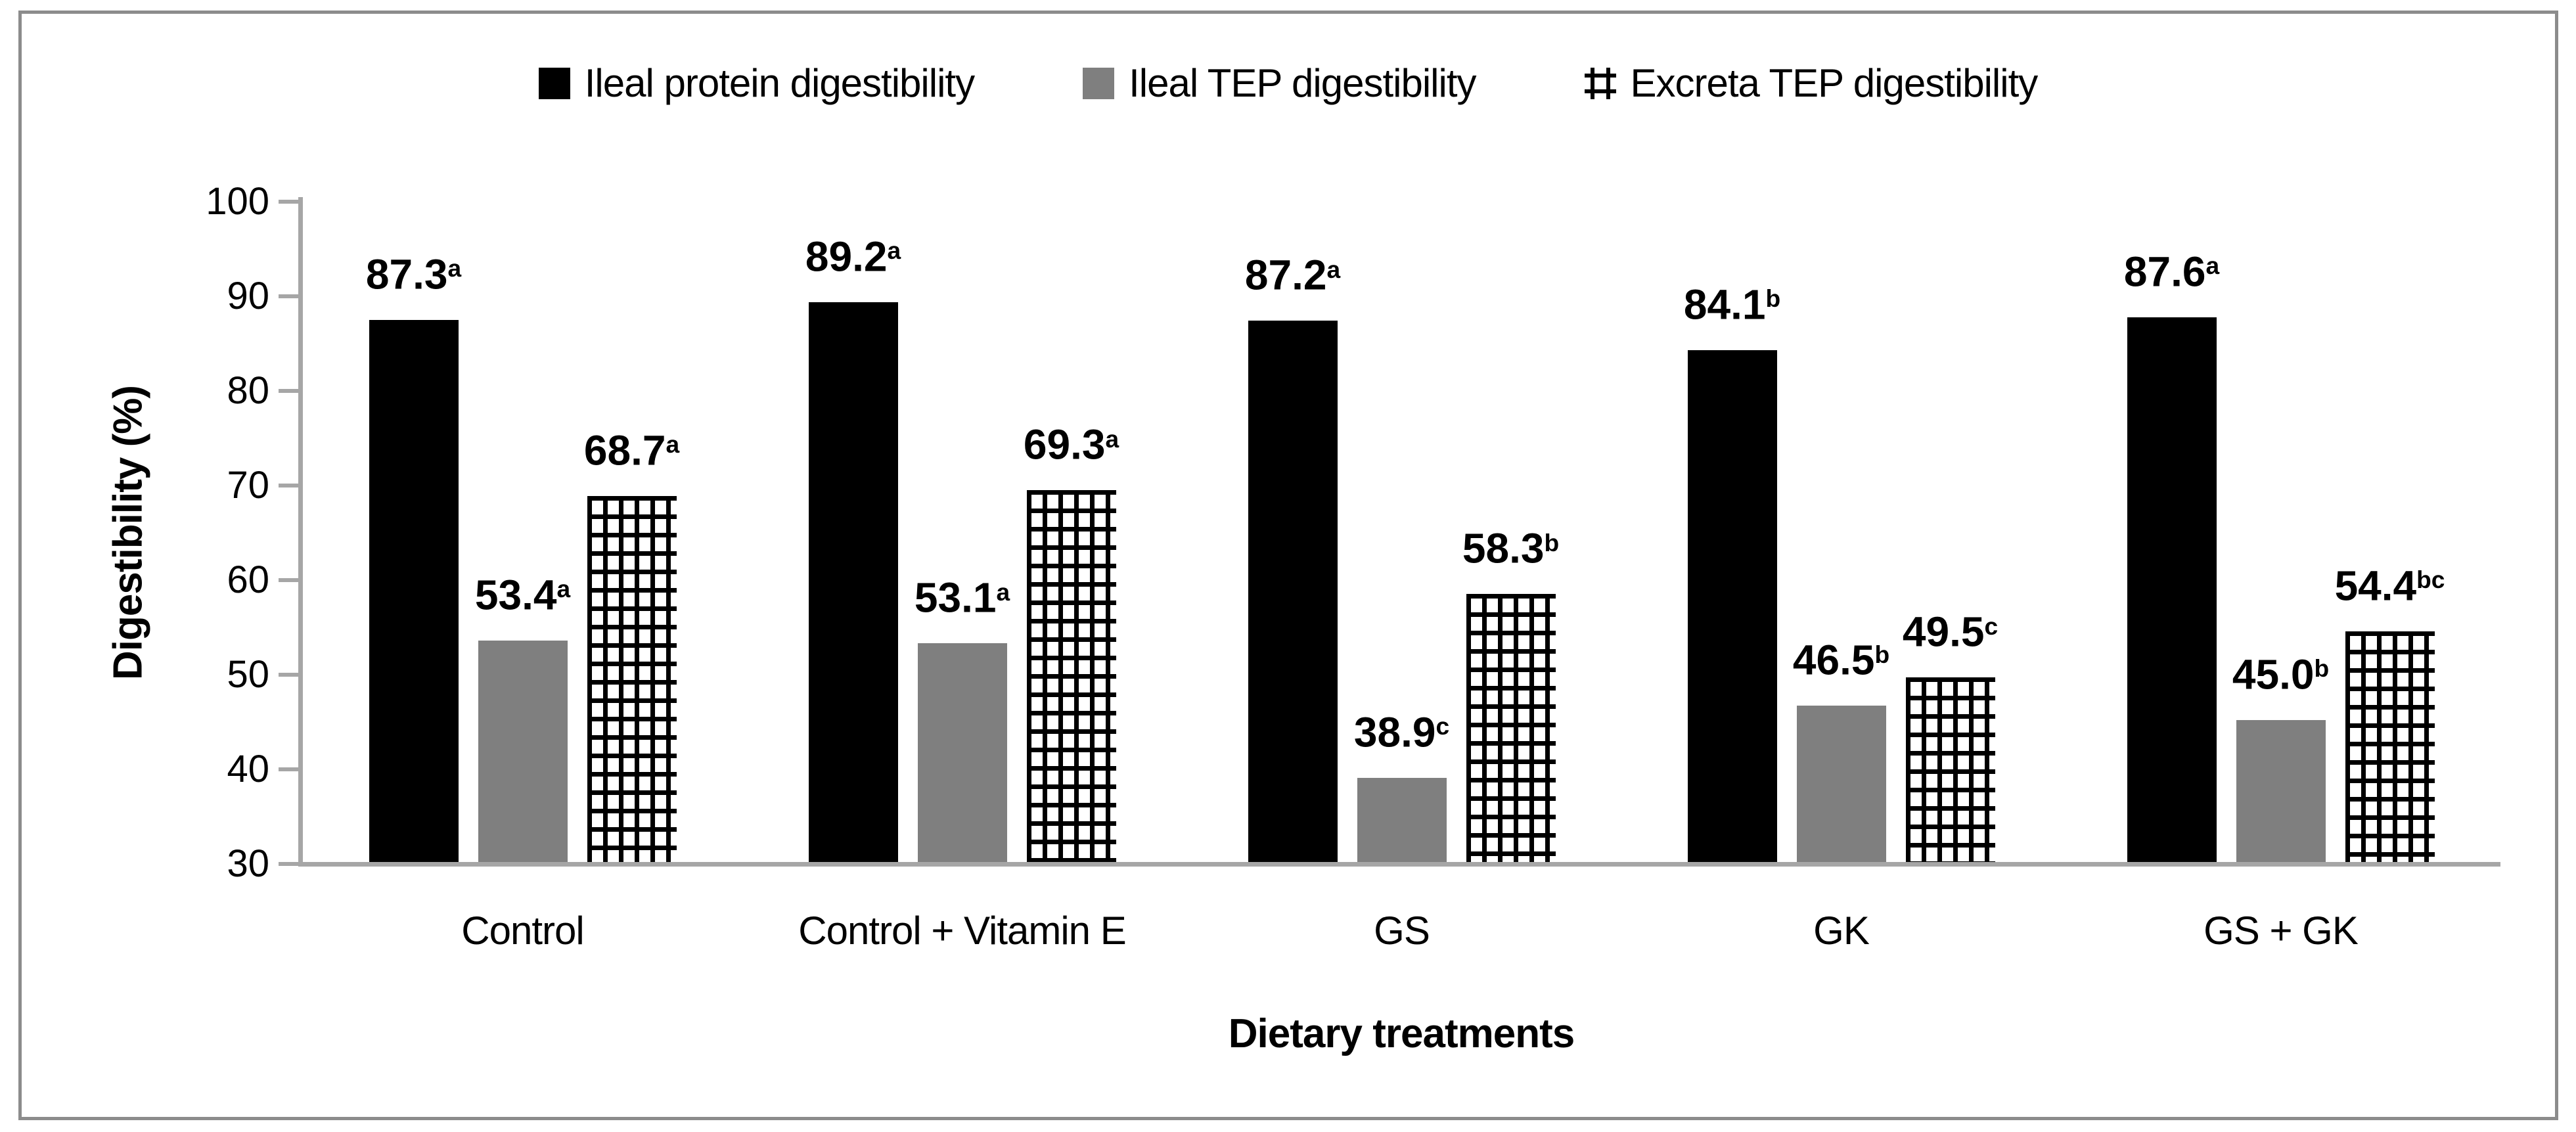 This screenshot has width=2576, height=1132. I want to click on y-tick-label: 50, so click(248, 674).